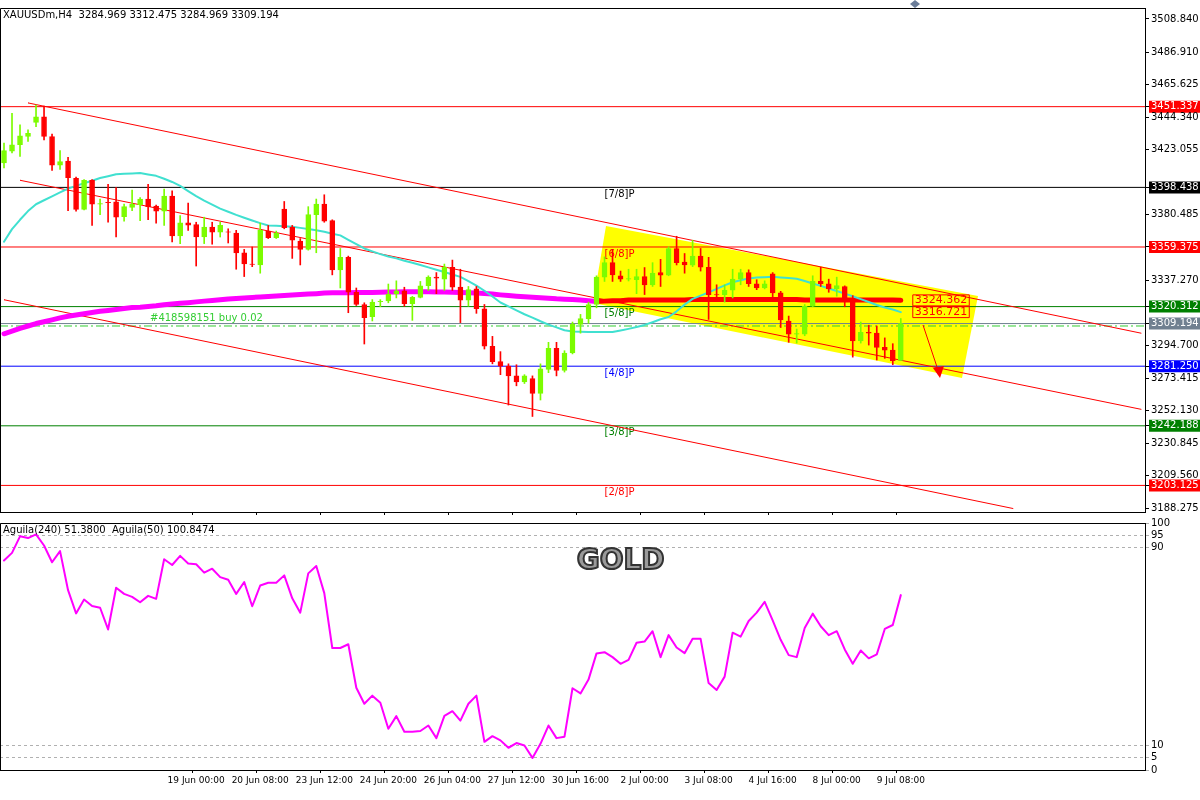  I want to click on y-tick-label: 3451.337, so click(1175, 106).